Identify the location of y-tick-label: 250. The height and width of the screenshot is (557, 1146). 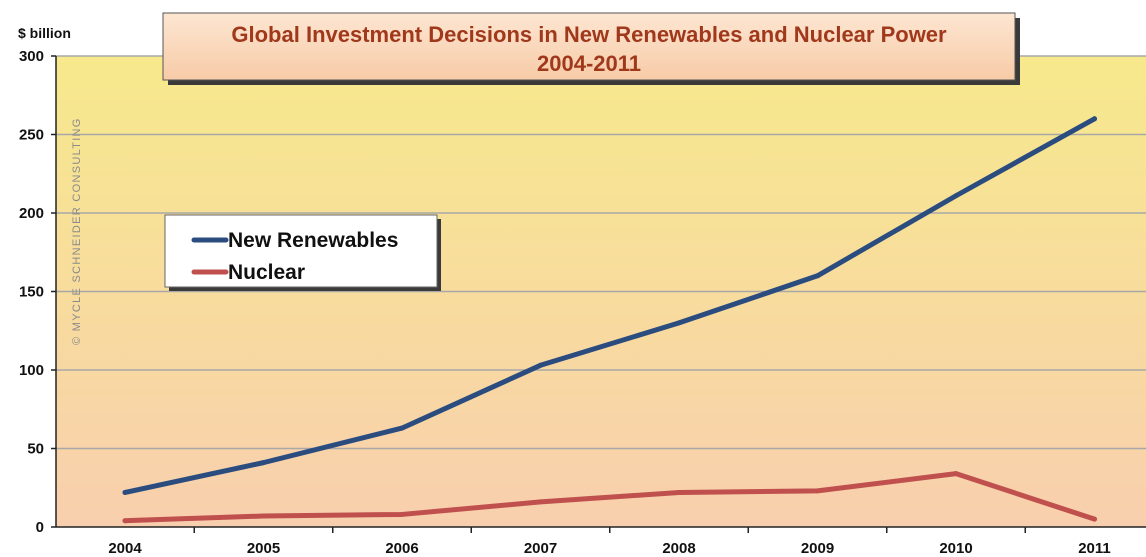
(31, 135).